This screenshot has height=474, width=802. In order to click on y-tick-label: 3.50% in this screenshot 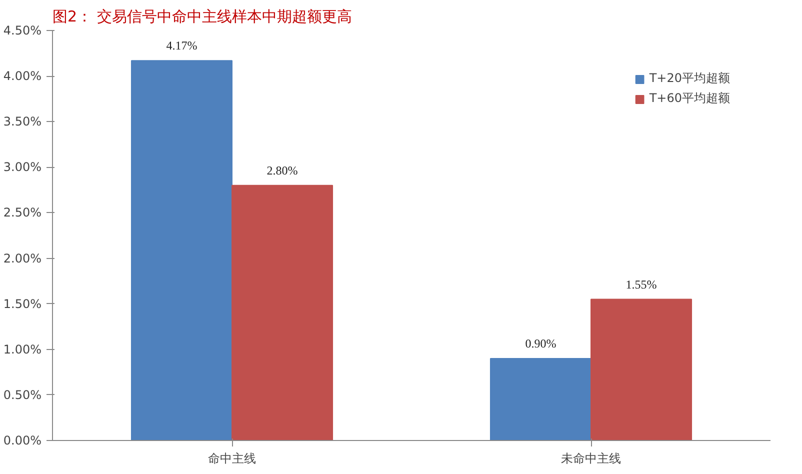, I will do `click(22, 121)`.